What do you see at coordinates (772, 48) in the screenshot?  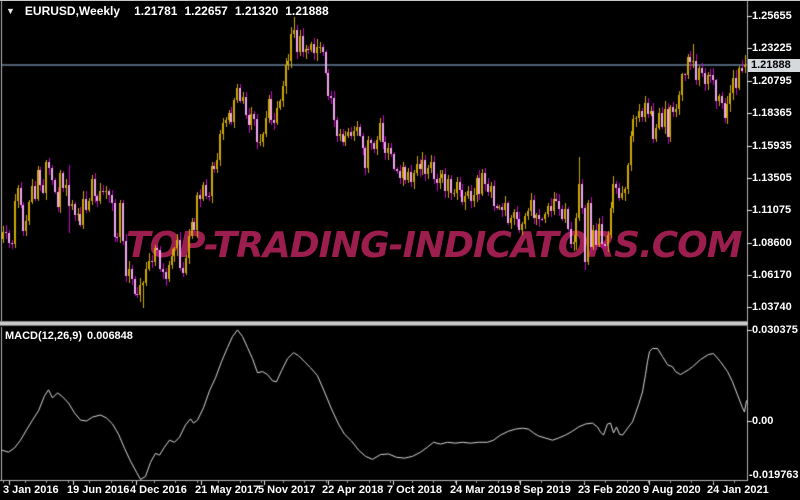 I see `price-axis-label: 1.23225` at bounding box center [772, 48].